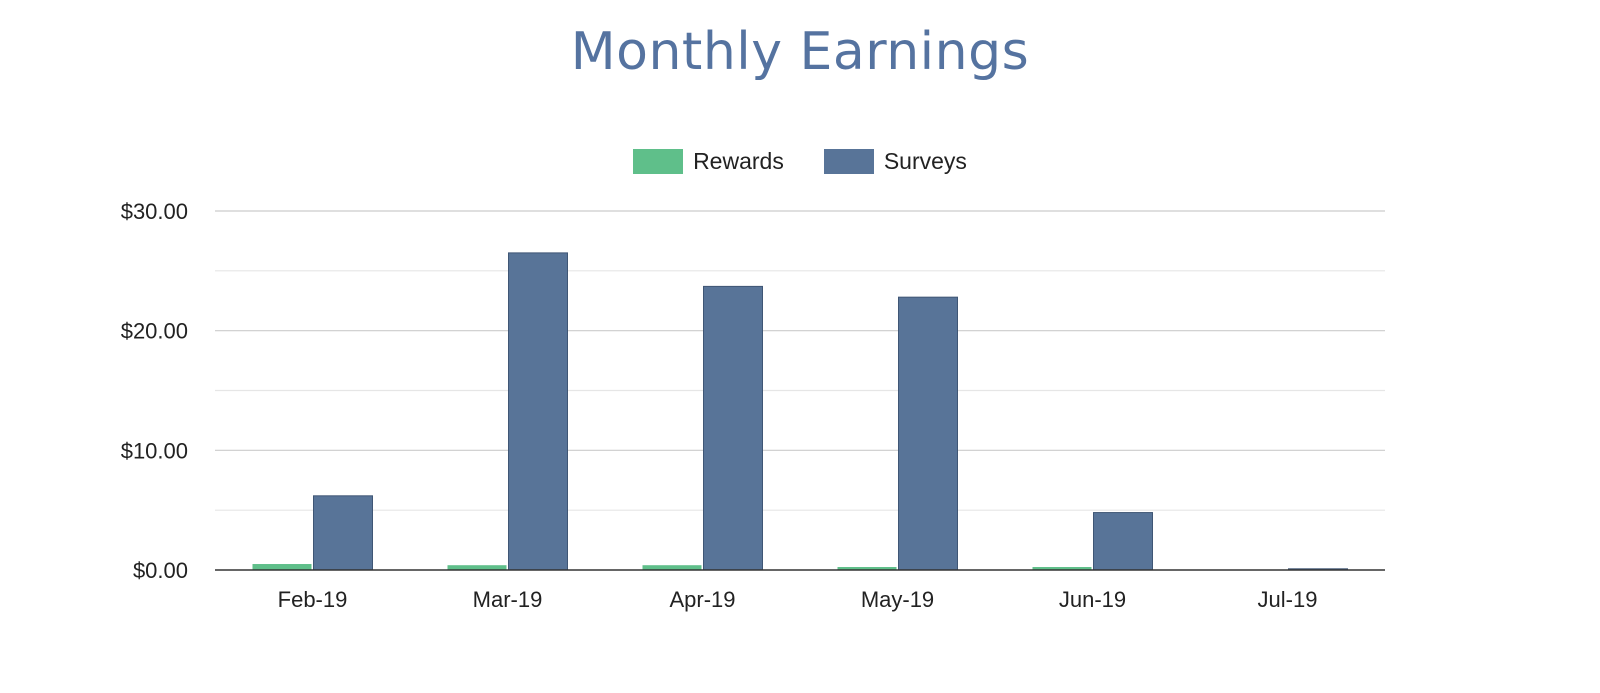 This screenshot has height=693, width=1600. What do you see at coordinates (154, 450) in the screenshot?
I see `y-tick-label: $10.00` at bounding box center [154, 450].